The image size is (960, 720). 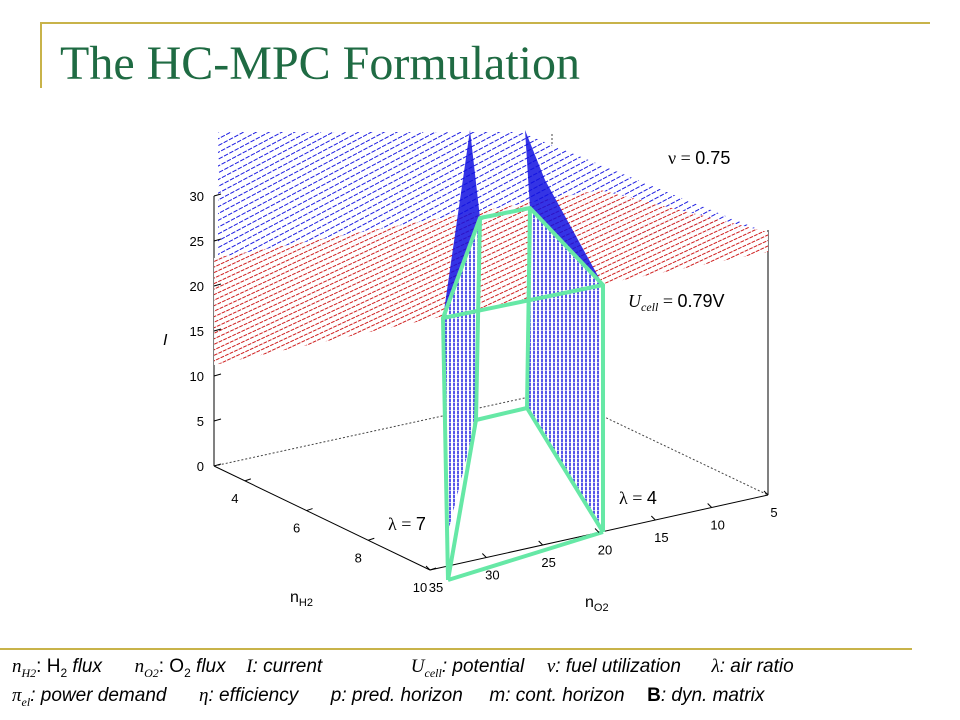 I want to click on ucell-surface, so click(x=491, y=277).